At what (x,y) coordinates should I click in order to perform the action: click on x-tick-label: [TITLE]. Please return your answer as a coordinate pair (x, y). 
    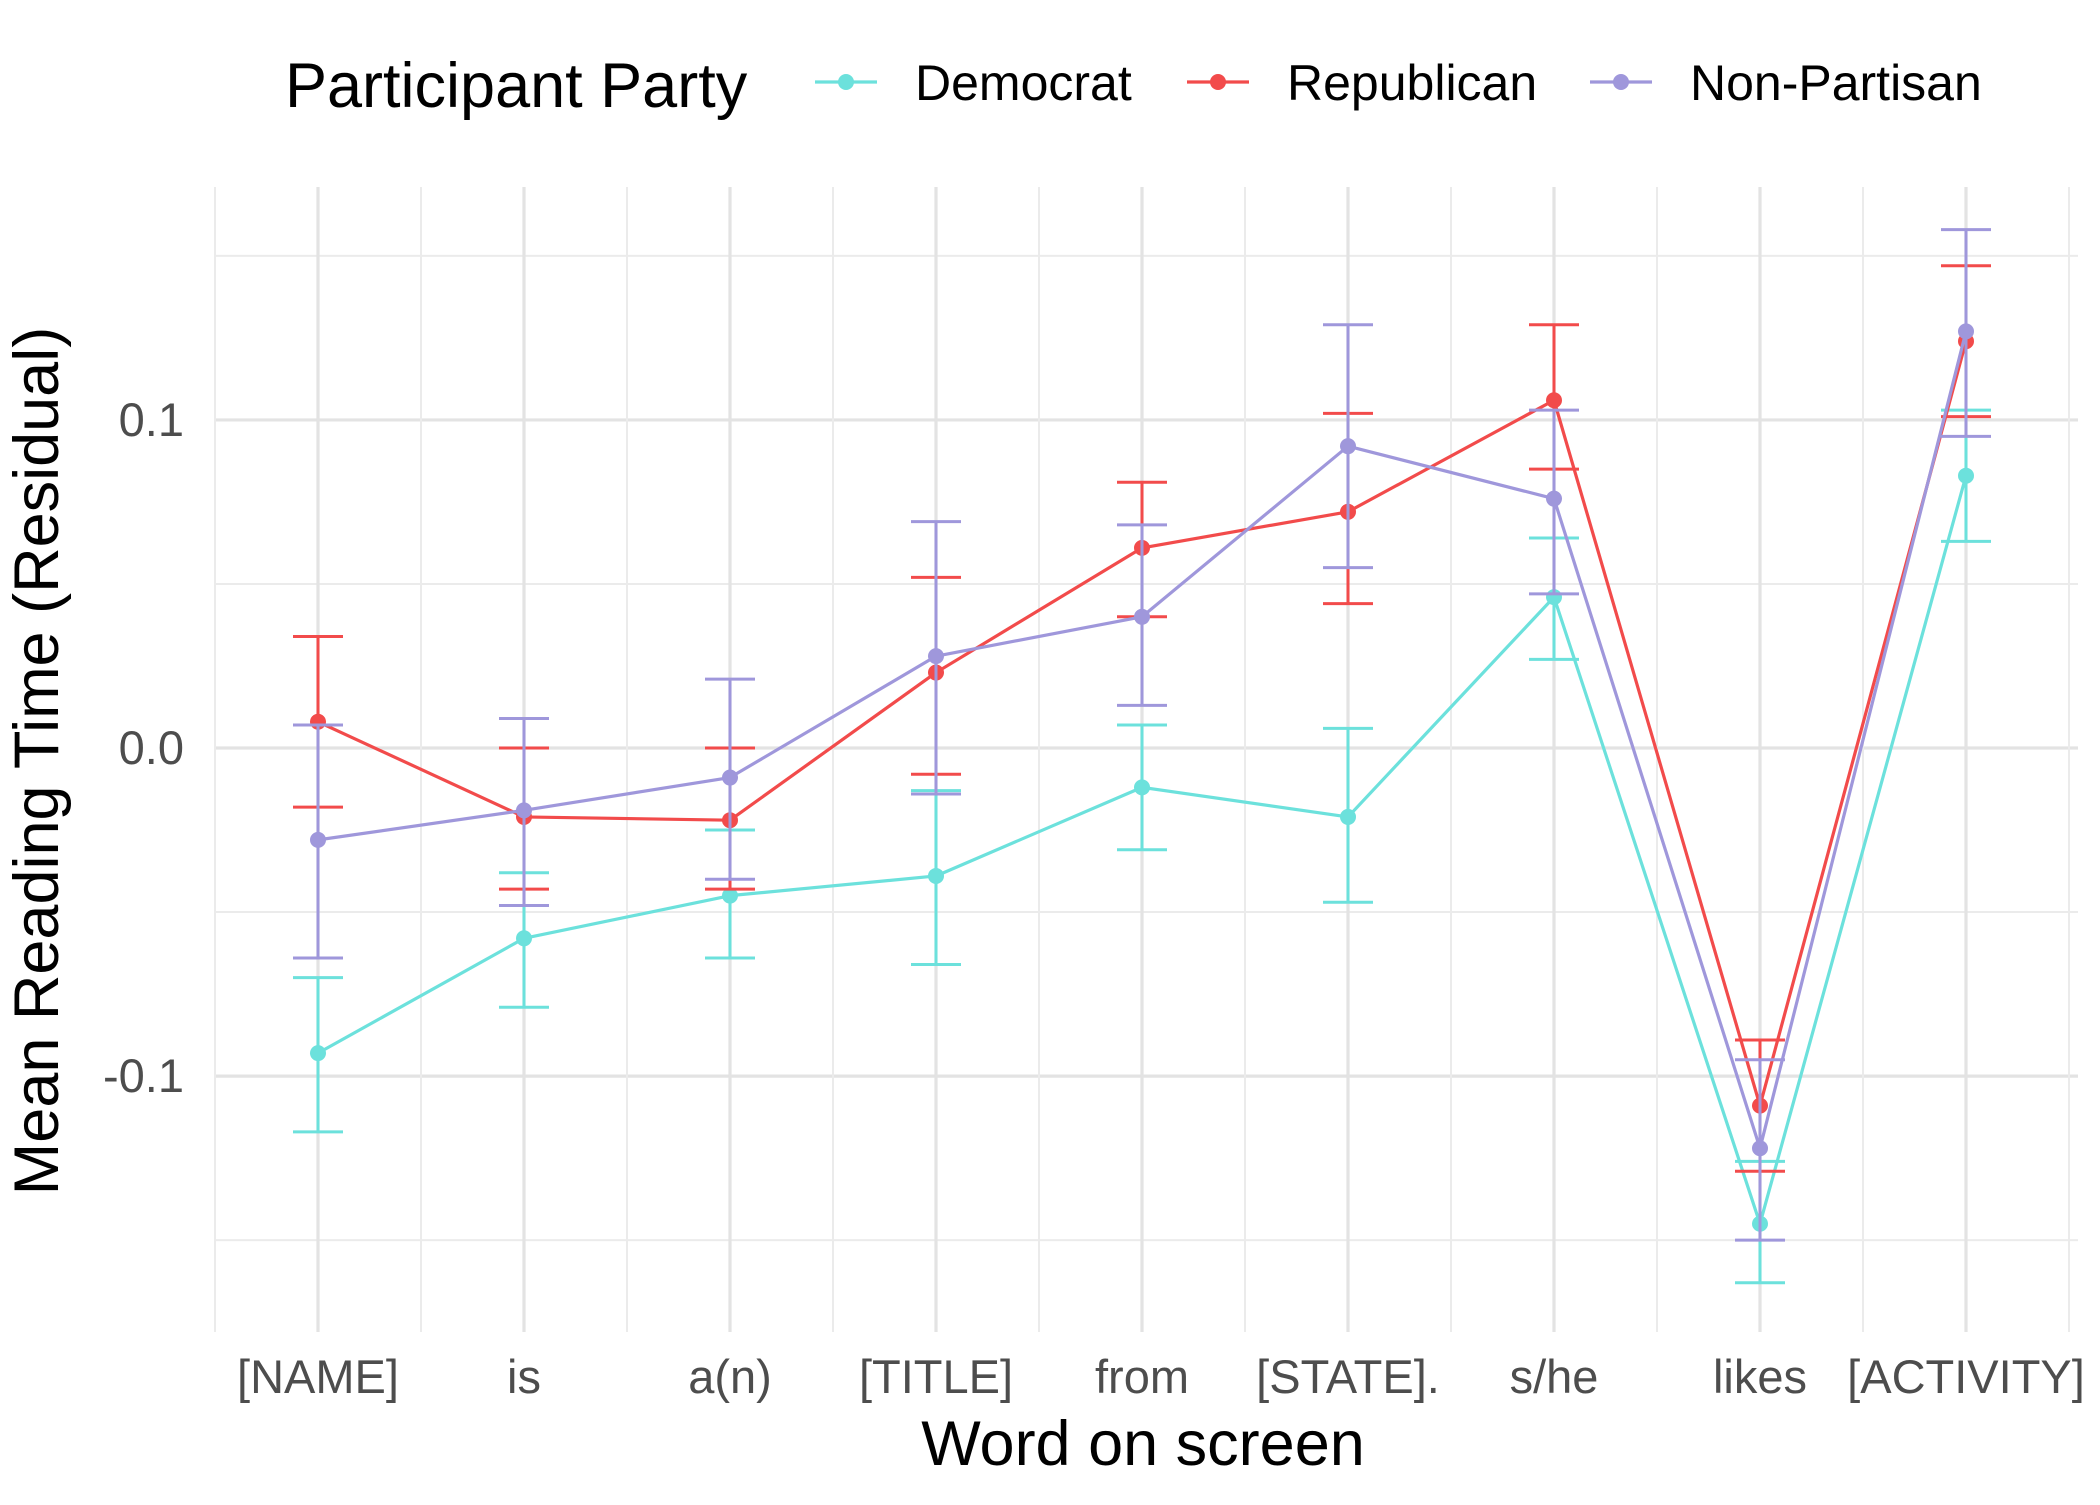
    Looking at the image, I should click on (936, 1376).